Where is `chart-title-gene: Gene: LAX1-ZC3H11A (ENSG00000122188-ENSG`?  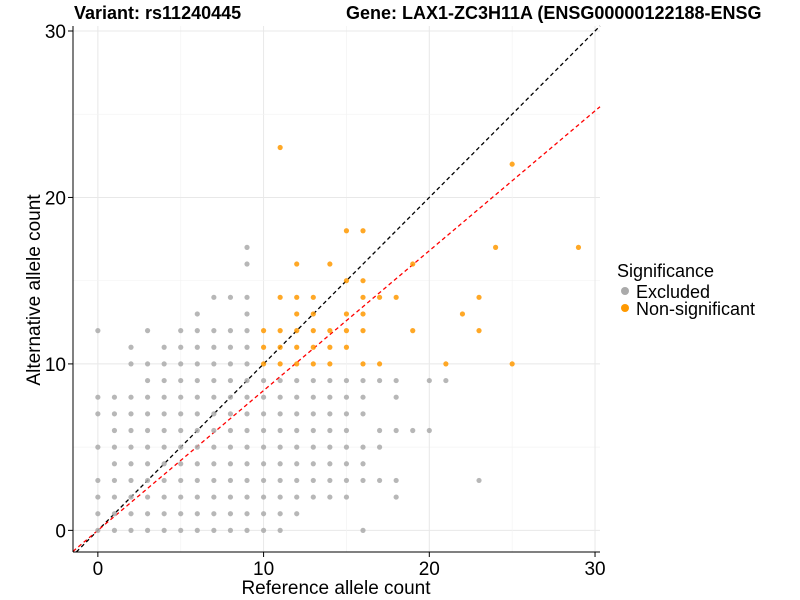 chart-title-gene: Gene: LAX1-ZC3H11A (ENSG00000122188-ENSG is located at coordinates (554, 13).